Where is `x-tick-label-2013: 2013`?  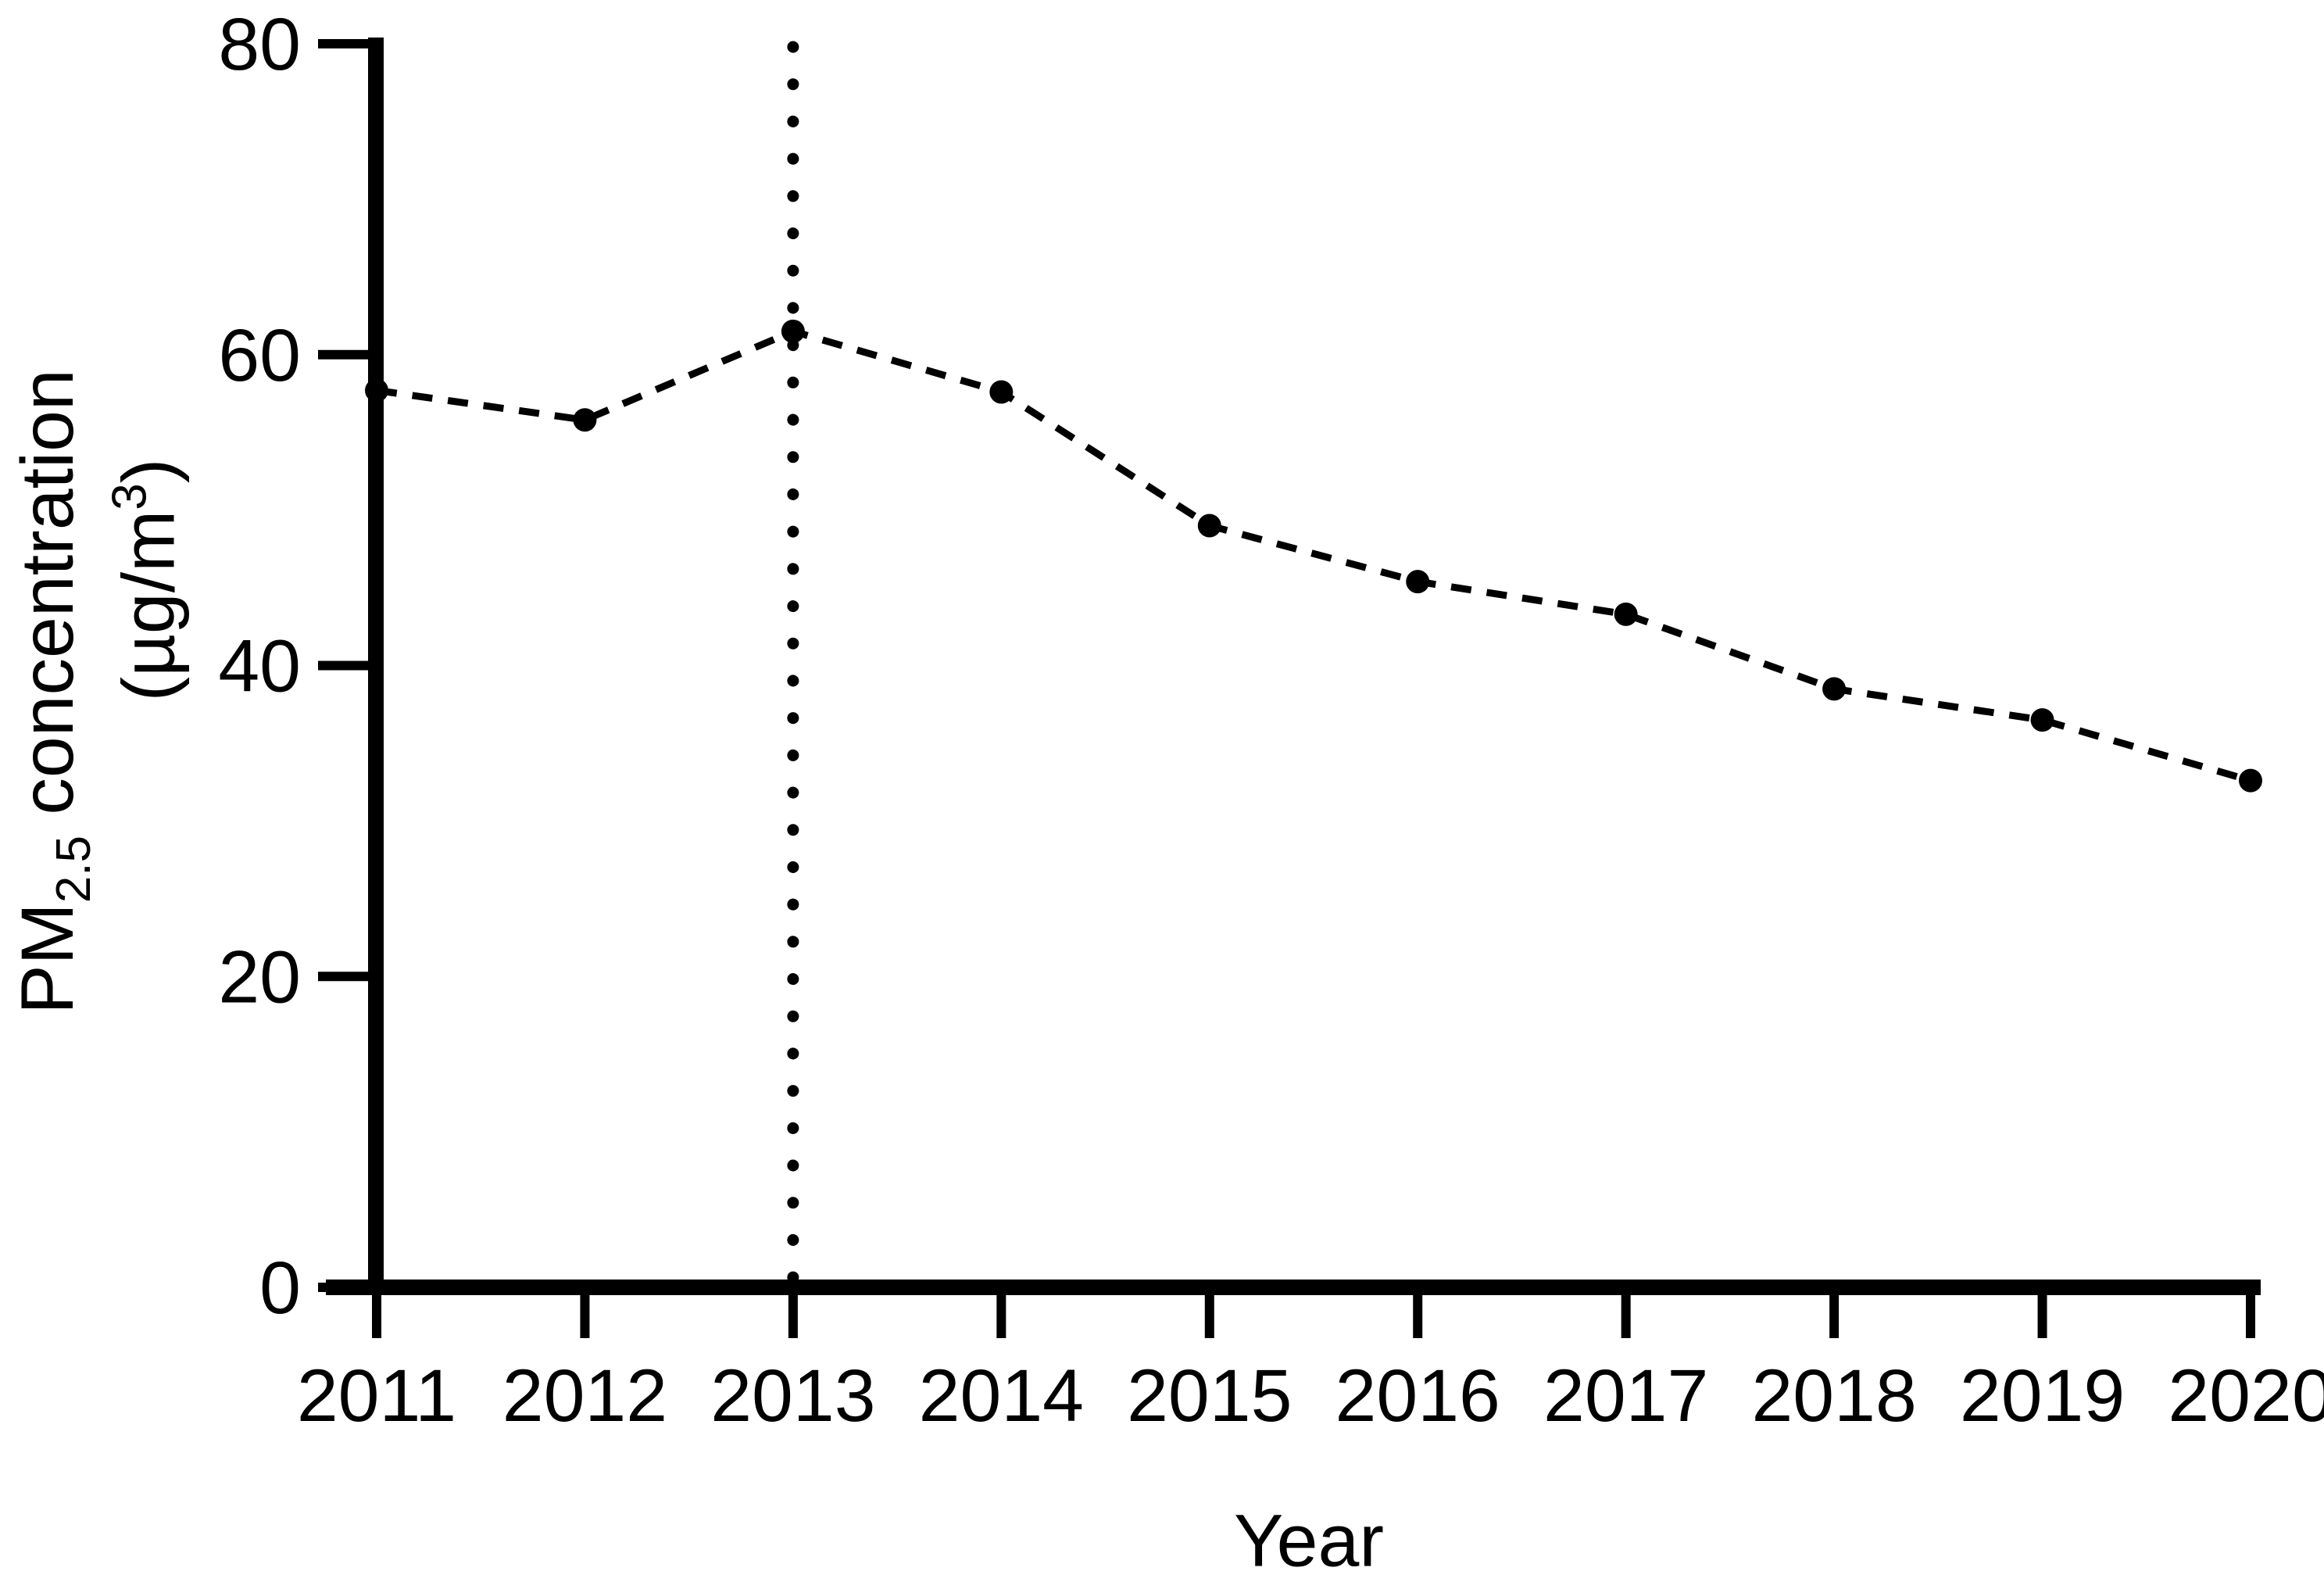 x-tick-label-2013: 2013 is located at coordinates (792, 1396).